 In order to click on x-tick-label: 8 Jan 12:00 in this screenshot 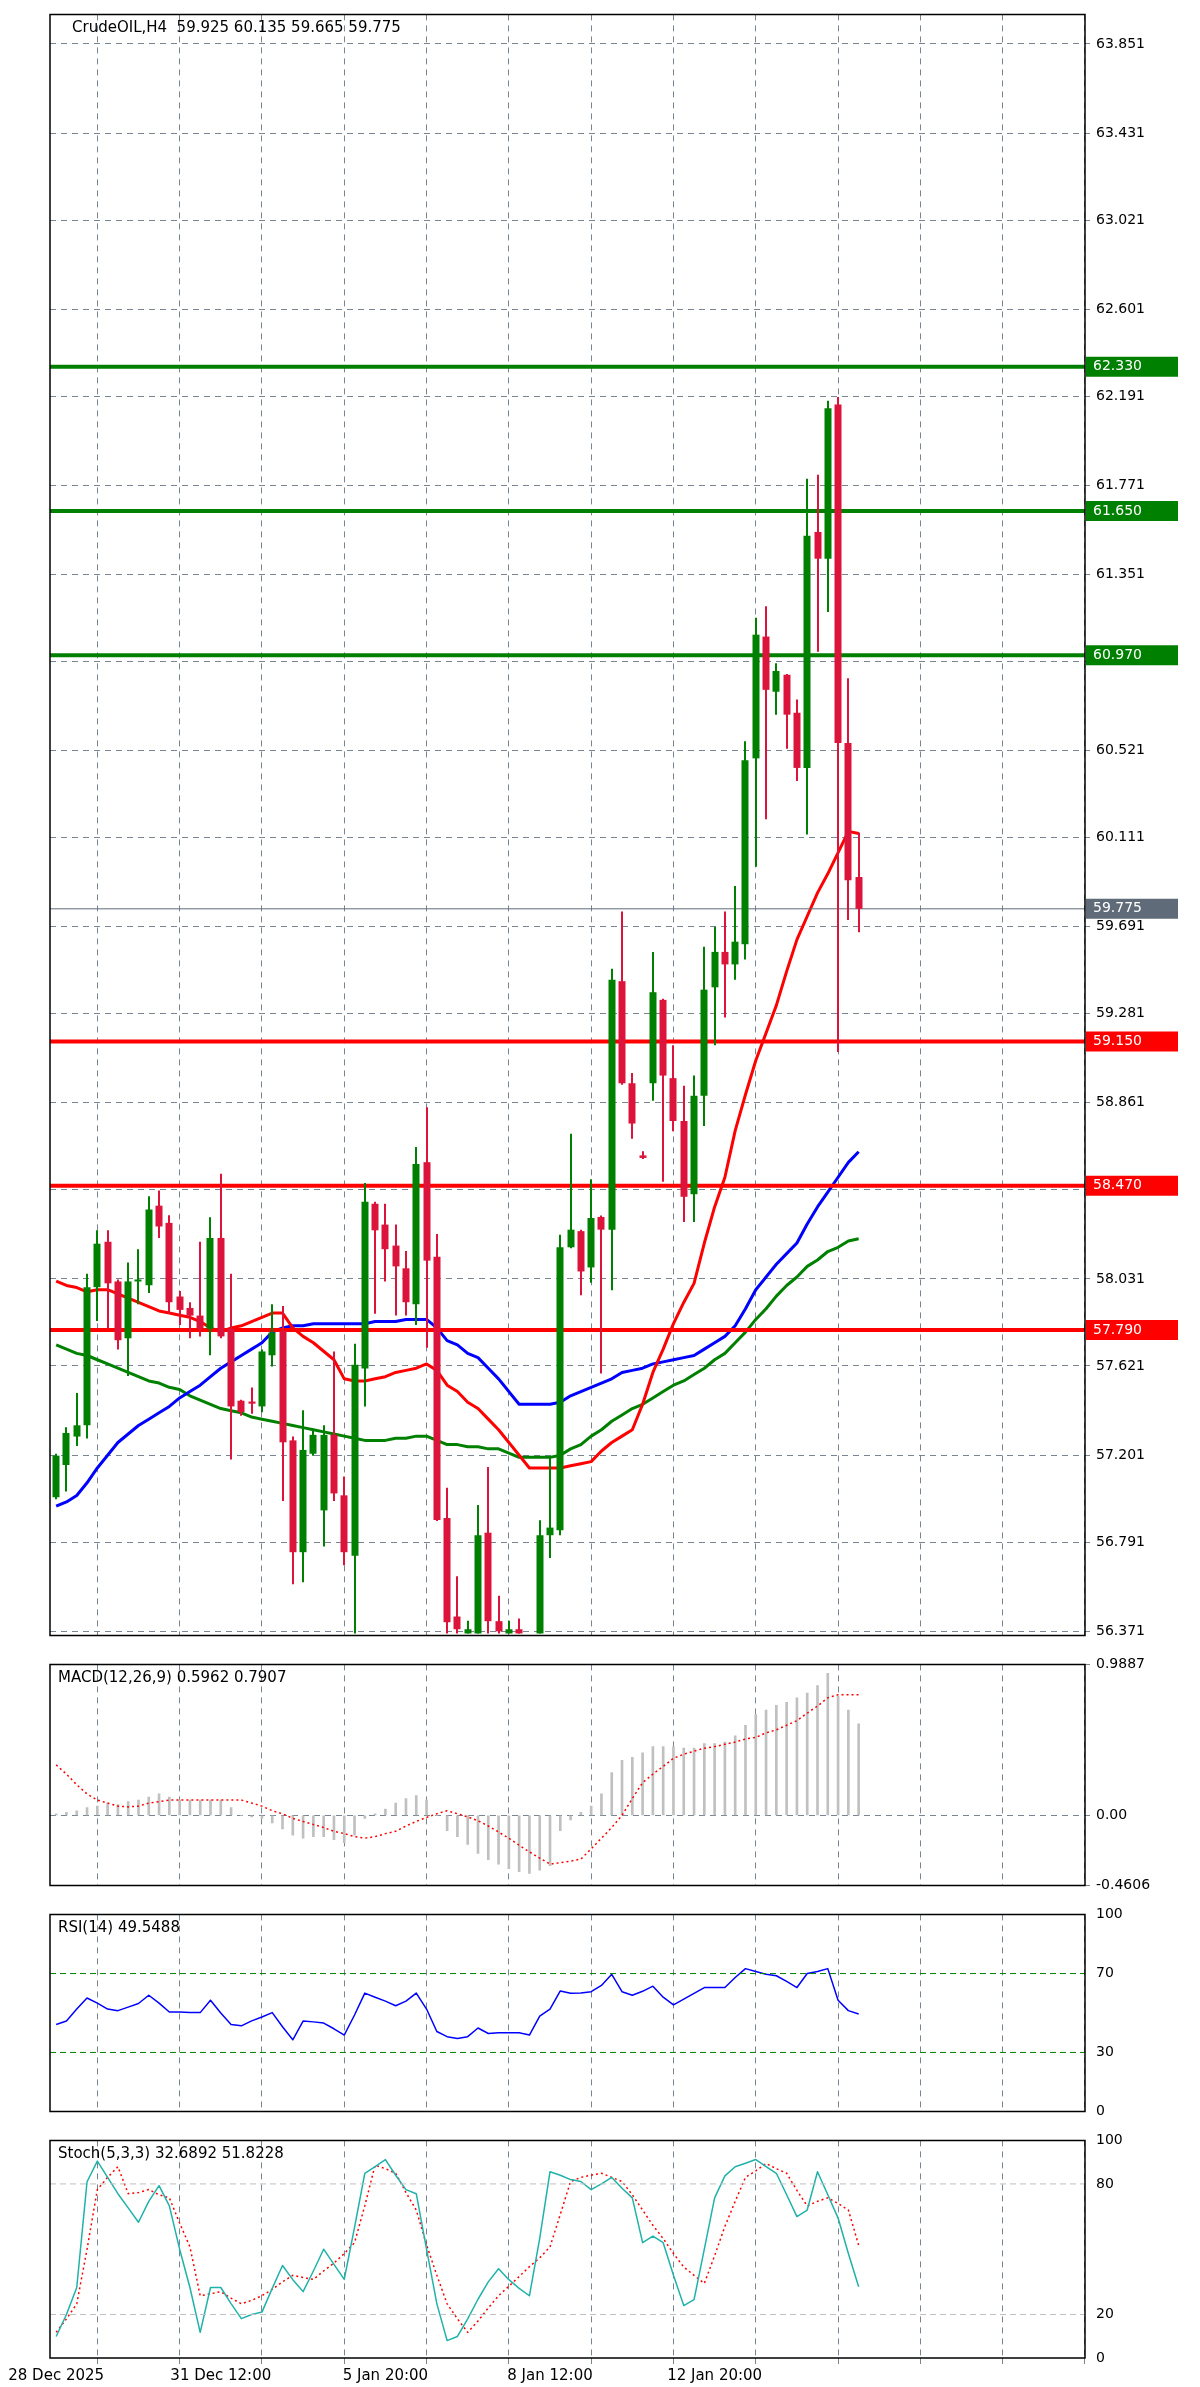, I will do `click(550, 2374)`.